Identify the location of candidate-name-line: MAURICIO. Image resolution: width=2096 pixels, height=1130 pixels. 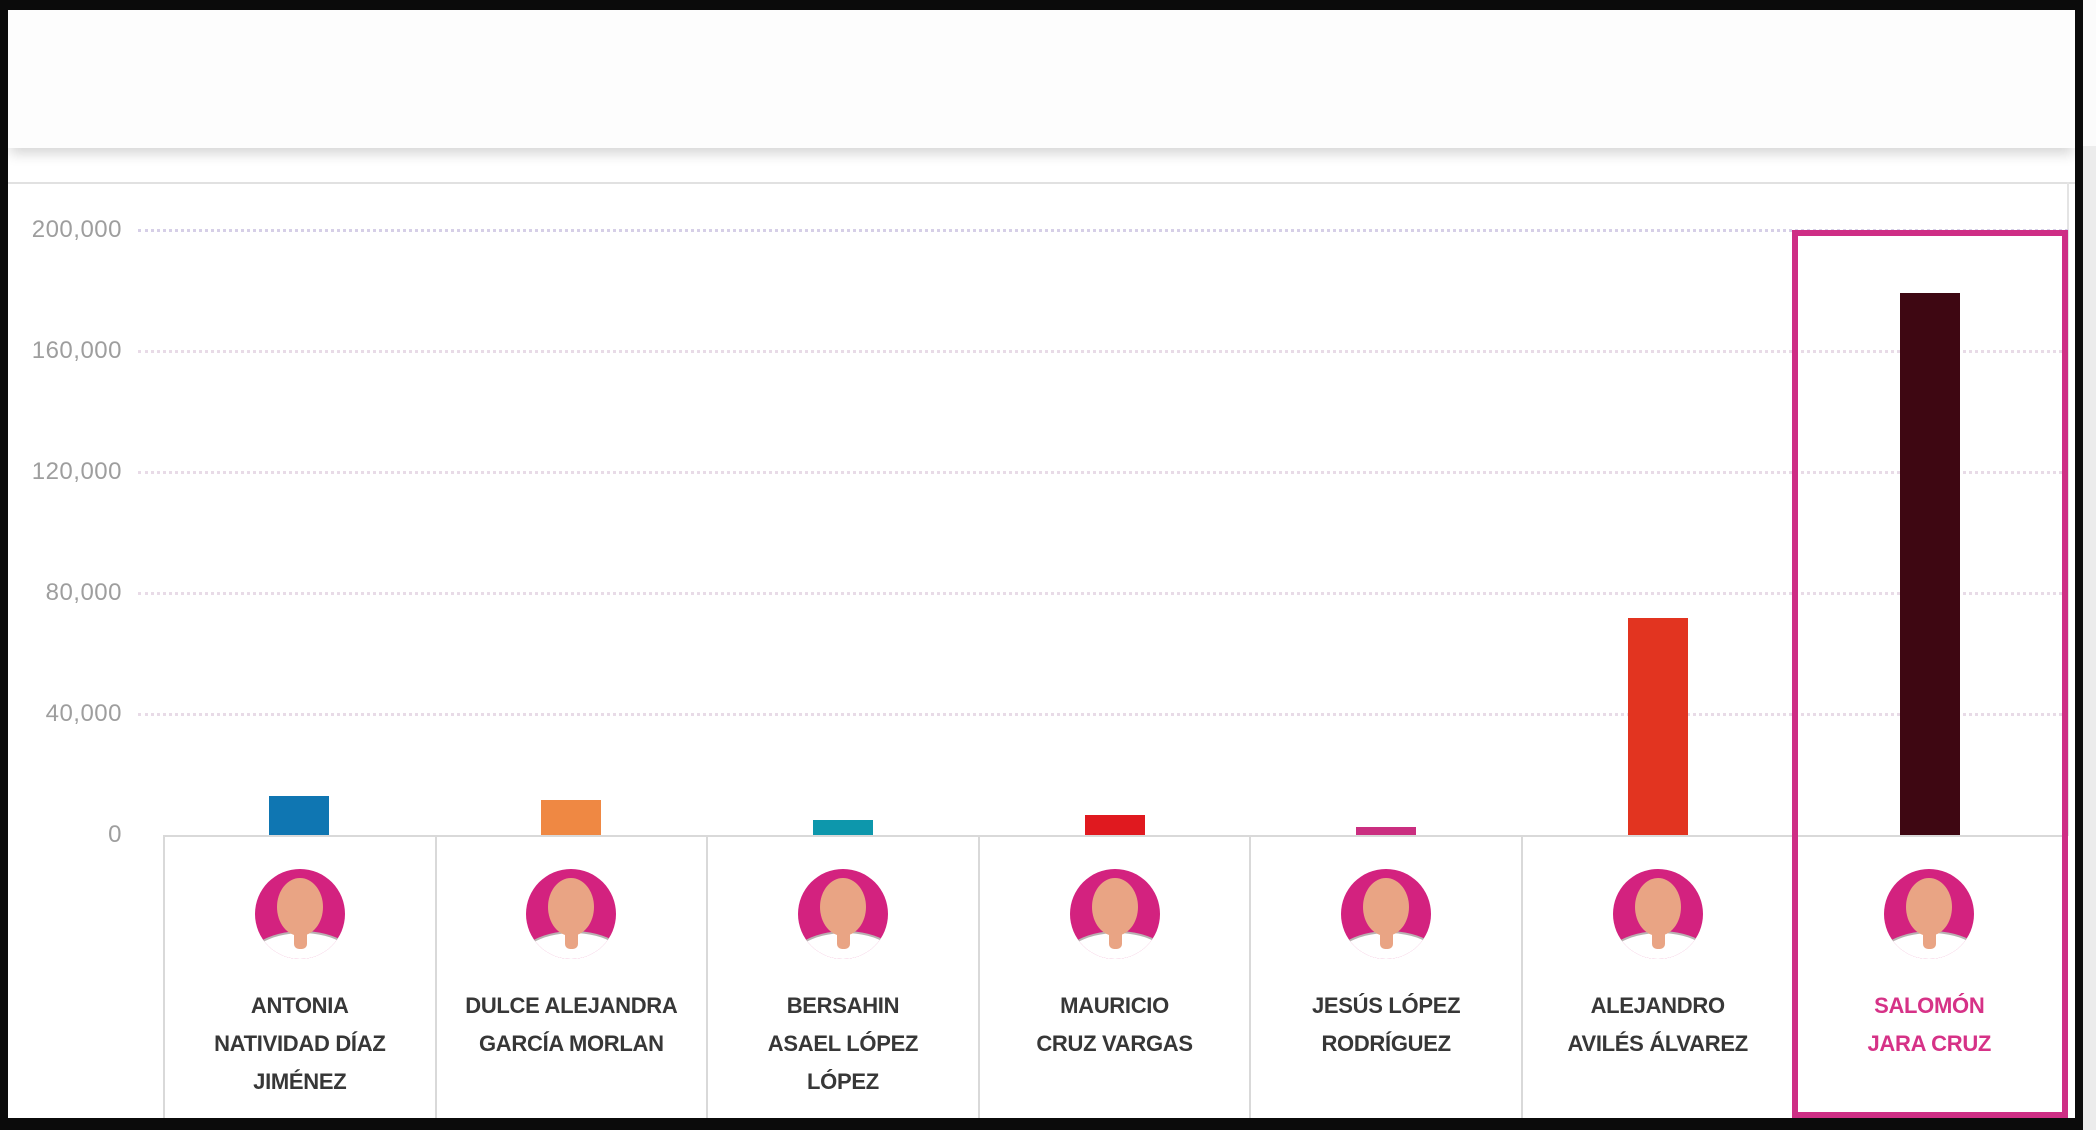
(1114, 1005).